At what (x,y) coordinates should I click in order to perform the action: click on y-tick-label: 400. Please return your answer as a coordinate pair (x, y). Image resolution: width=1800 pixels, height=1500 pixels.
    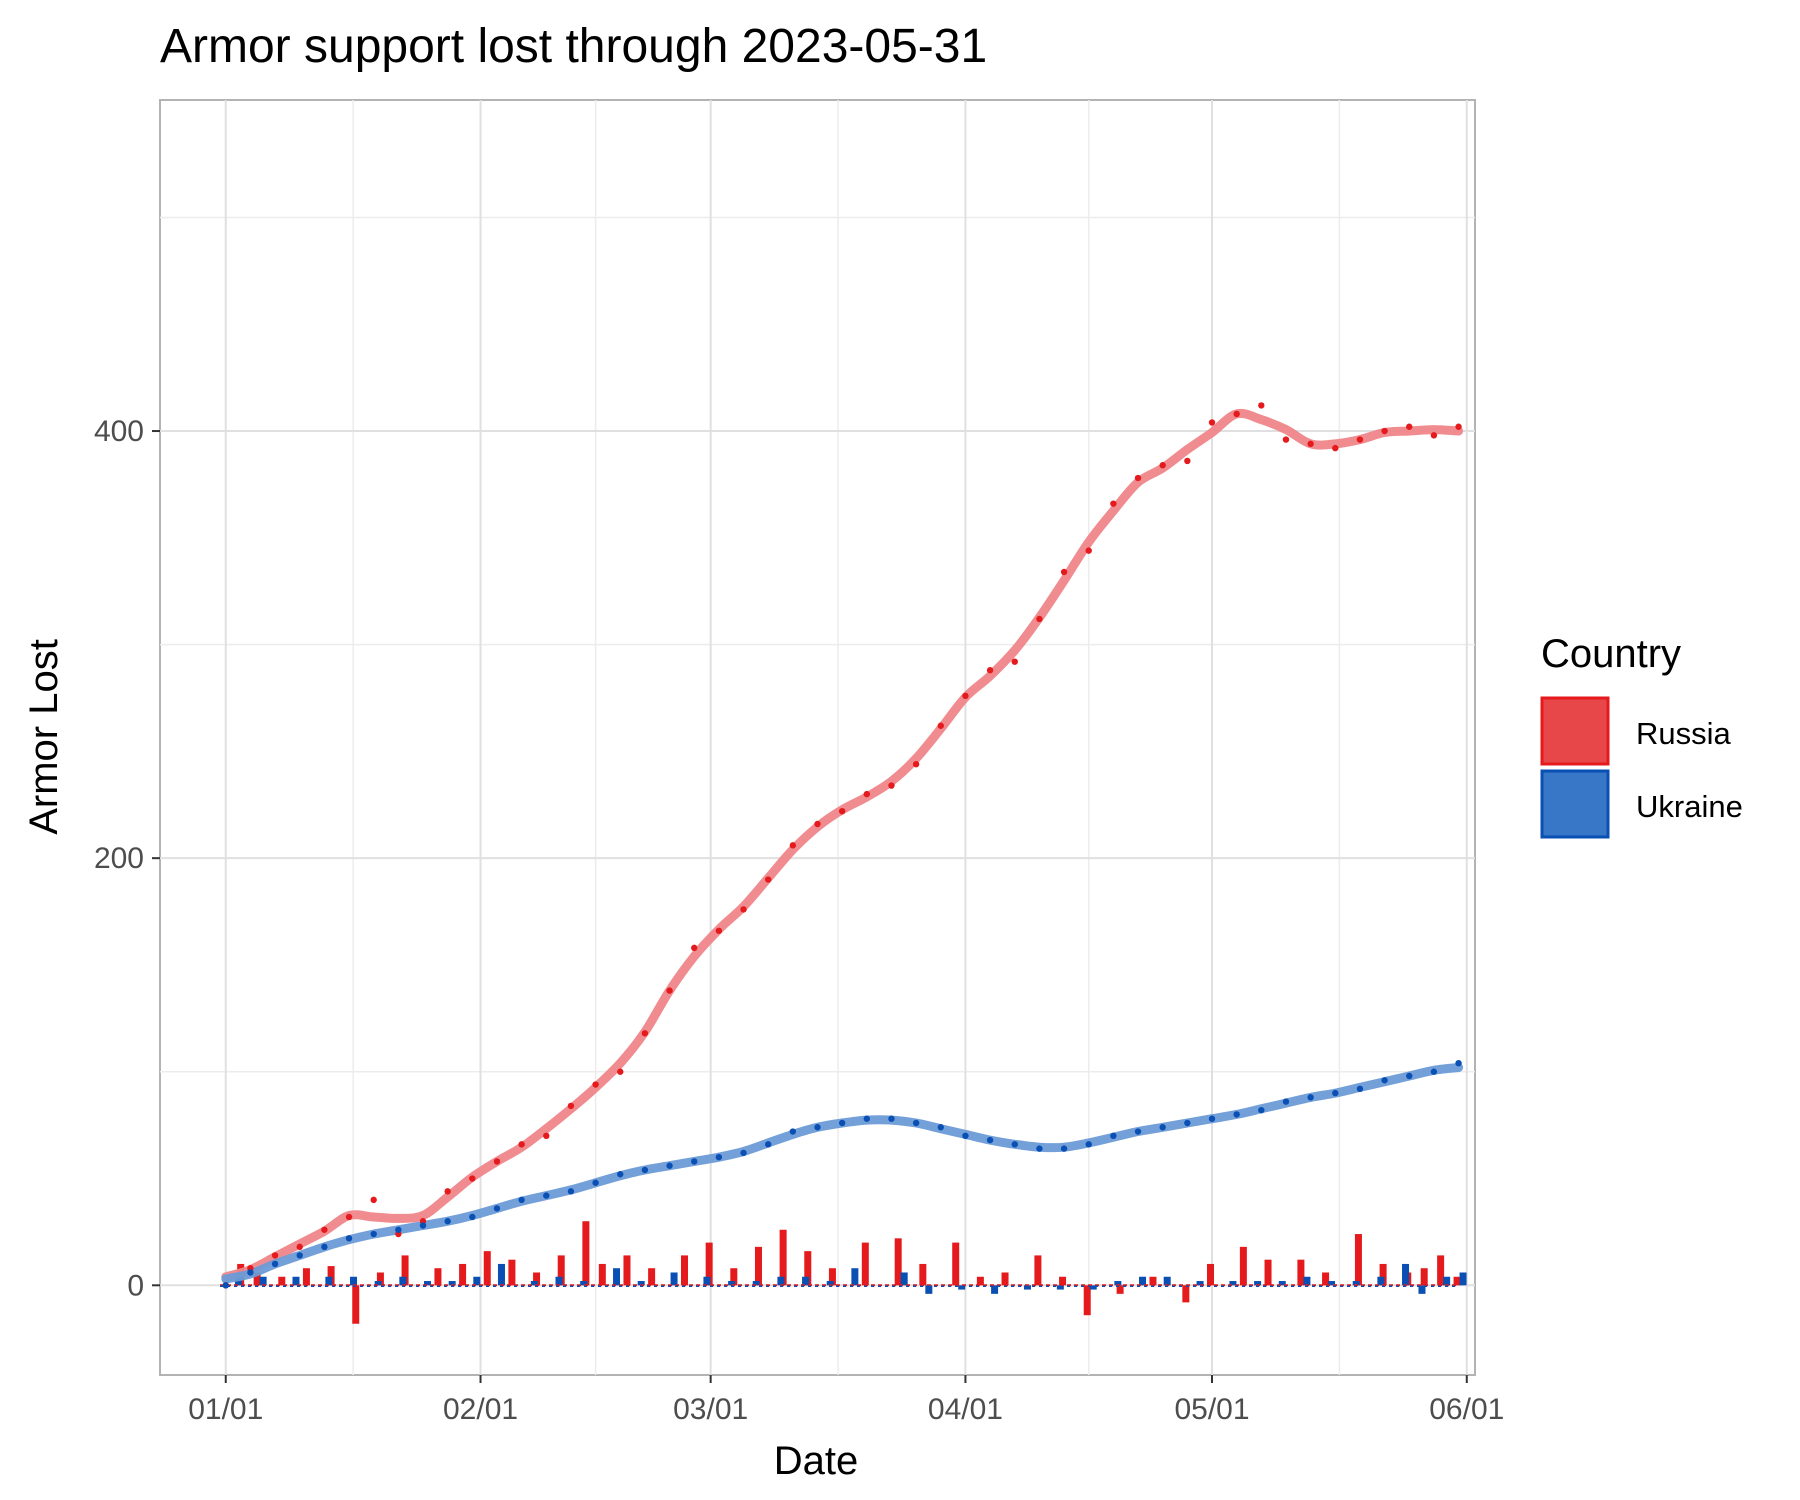
    Looking at the image, I should click on (119, 431).